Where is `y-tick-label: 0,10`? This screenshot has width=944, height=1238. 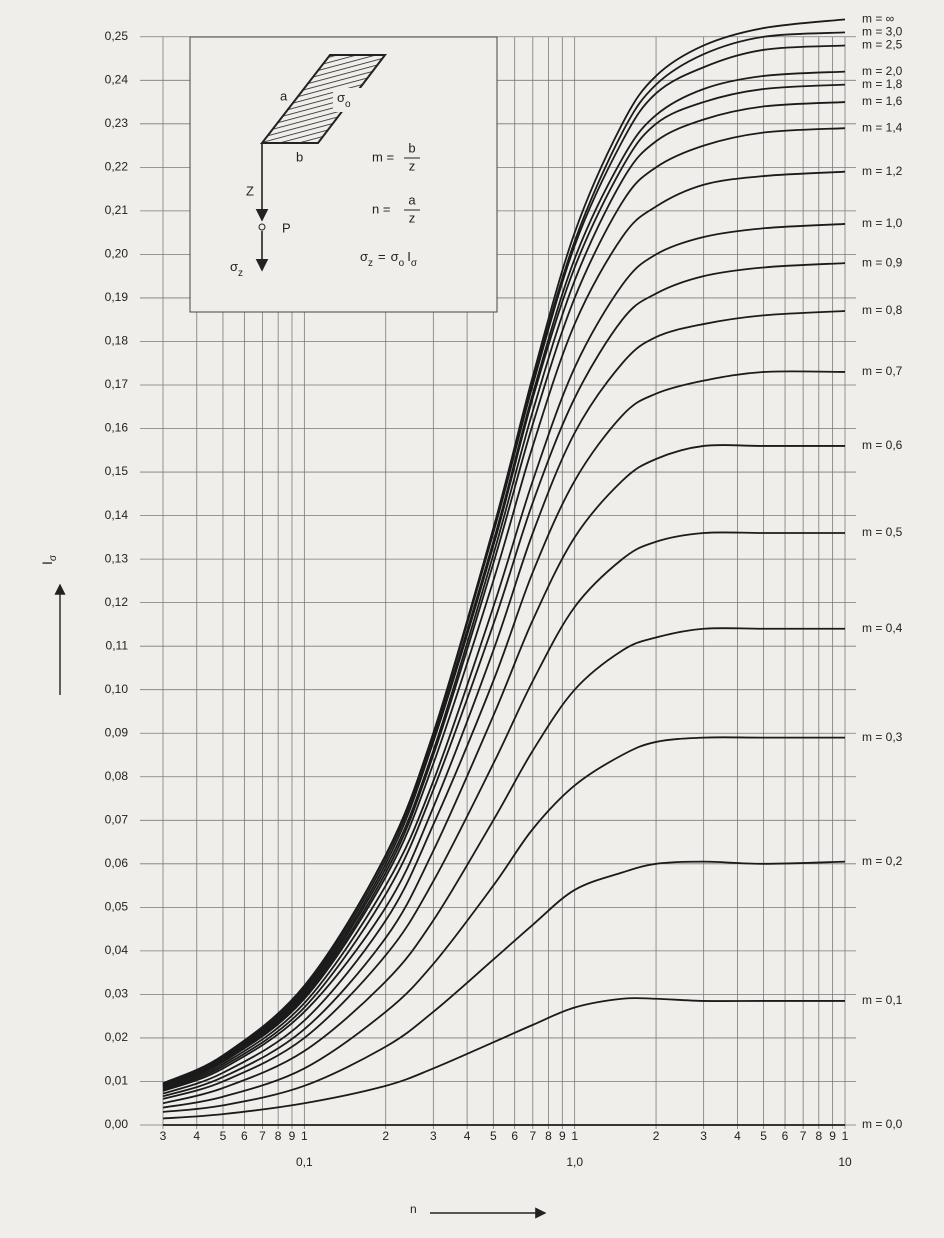
y-tick-label: 0,10 is located at coordinates (117, 689).